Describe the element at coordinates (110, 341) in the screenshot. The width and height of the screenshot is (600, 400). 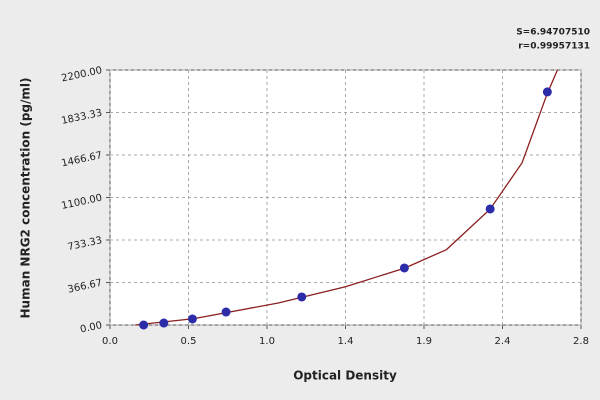
I see `x-tick-label: 0.0` at that location.